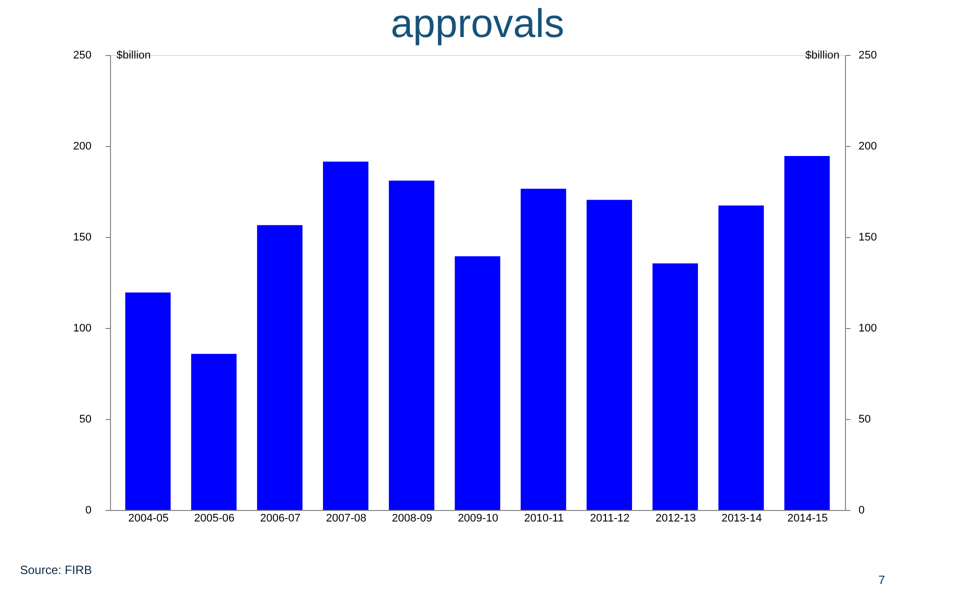  Describe the element at coordinates (280, 518) in the screenshot. I see `x-tick-label: 2006-07` at that location.